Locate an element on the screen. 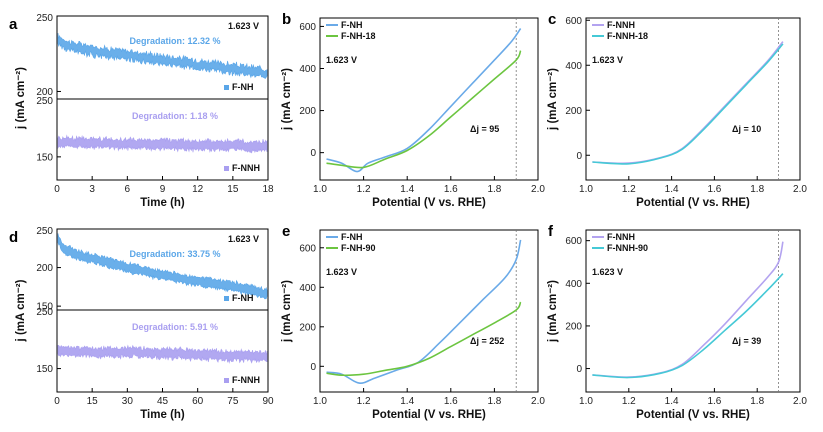  panel-a-voltage-label: 1.623 V is located at coordinates (243, 26).